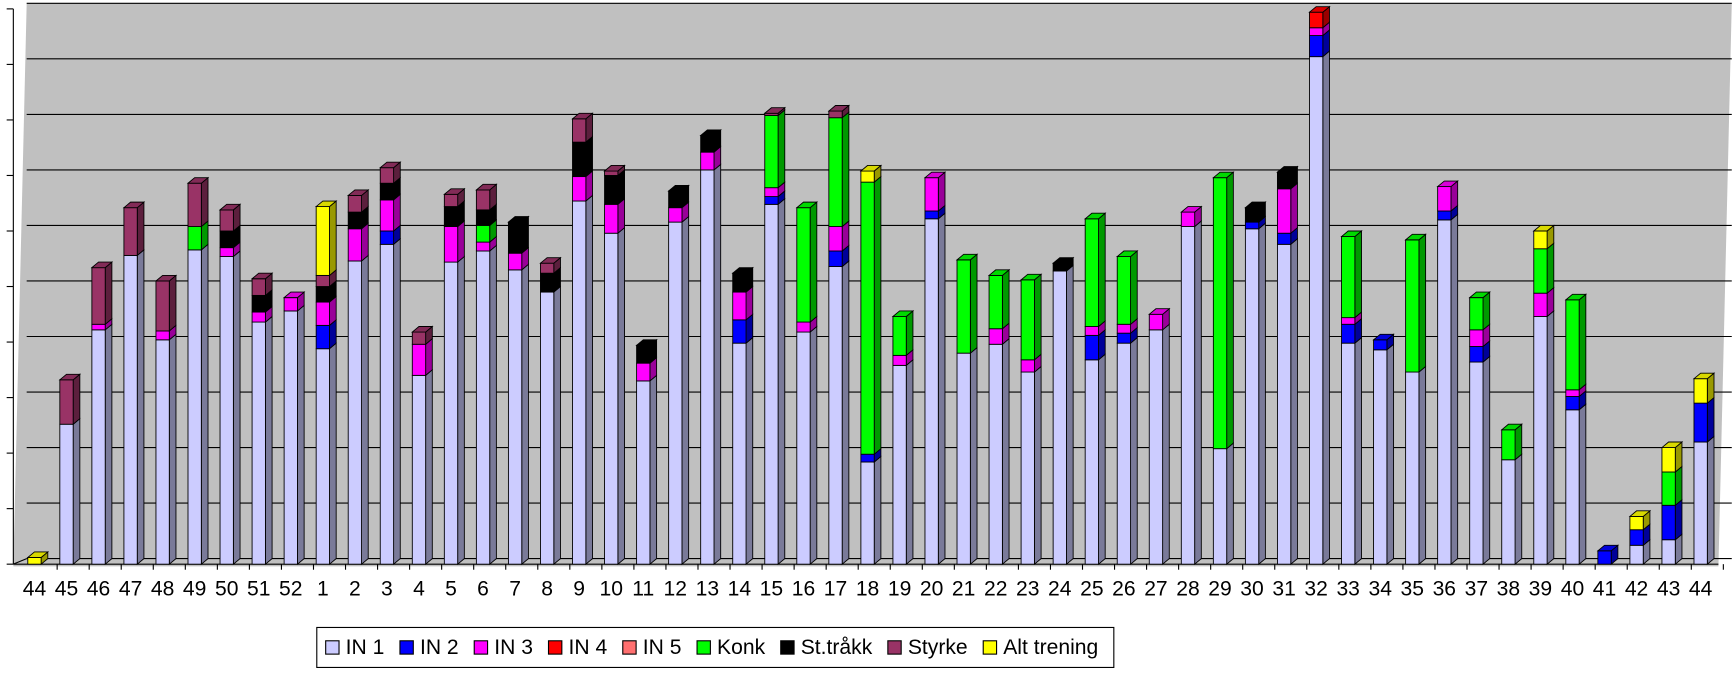 This screenshot has width=1734, height=673. What do you see at coordinates (837, 647) in the screenshot?
I see `legend-label: St.tråkk` at bounding box center [837, 647].